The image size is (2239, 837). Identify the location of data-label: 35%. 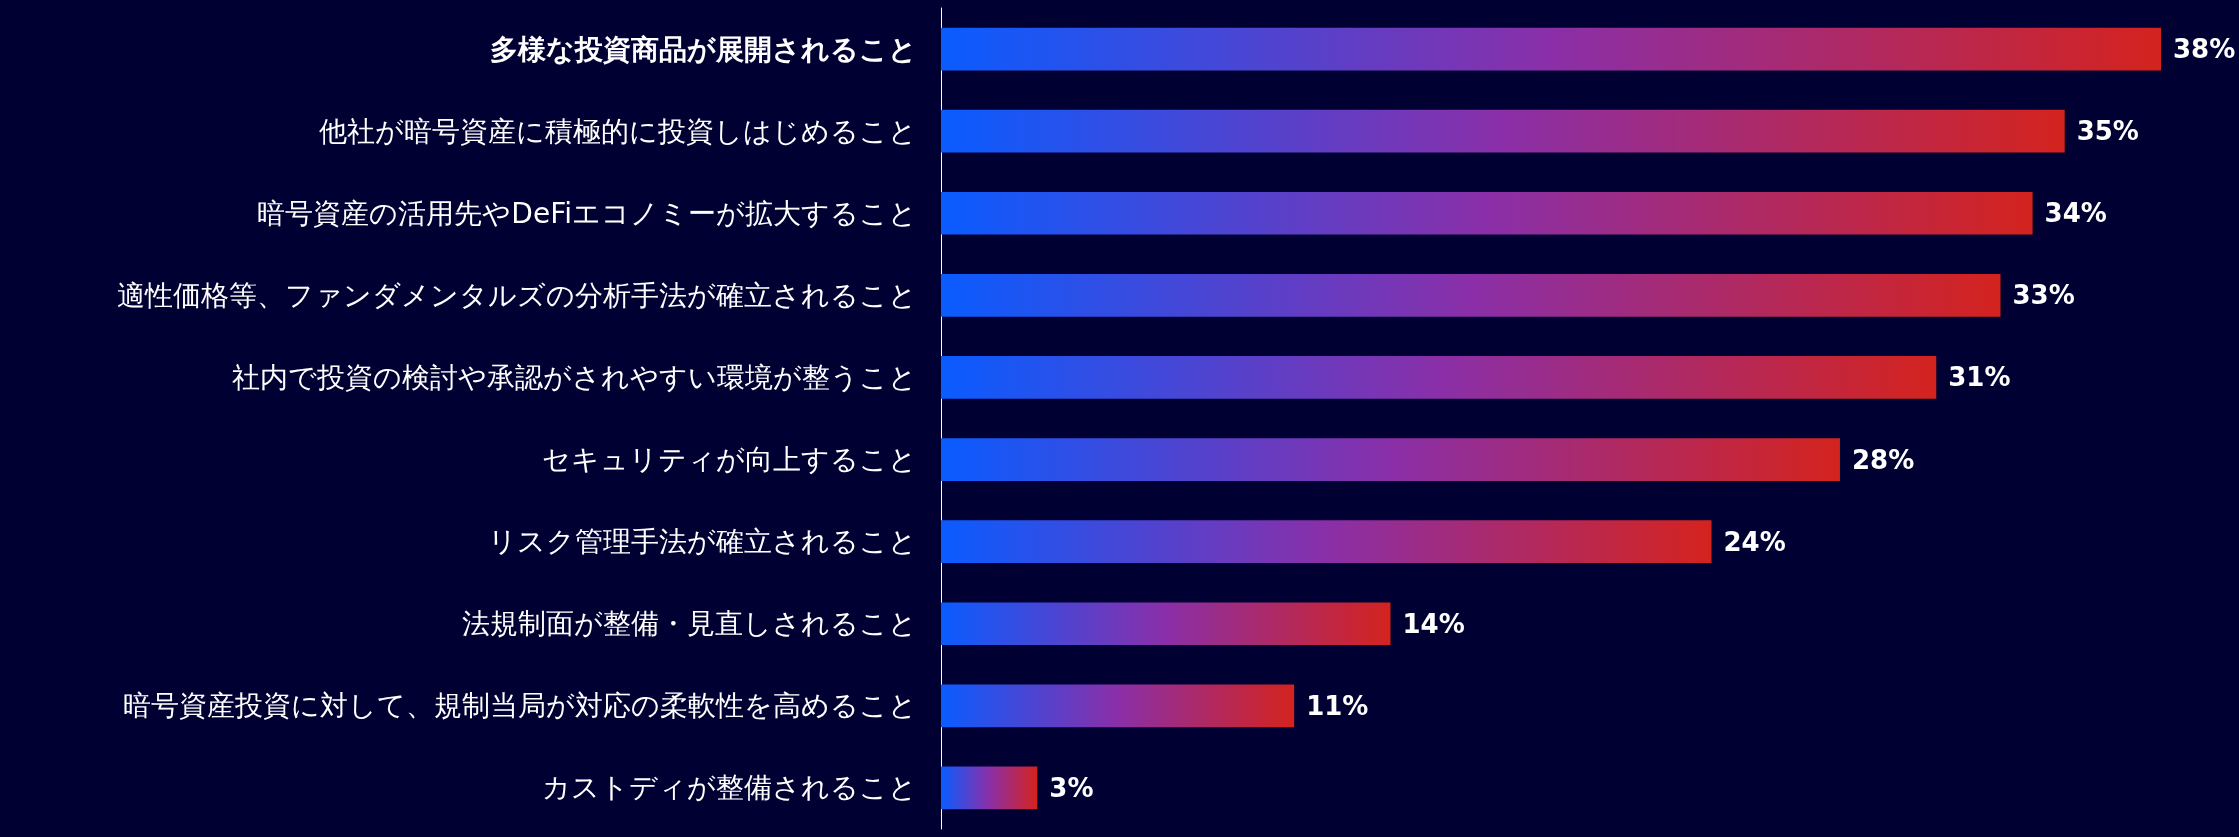
(2107, 131).